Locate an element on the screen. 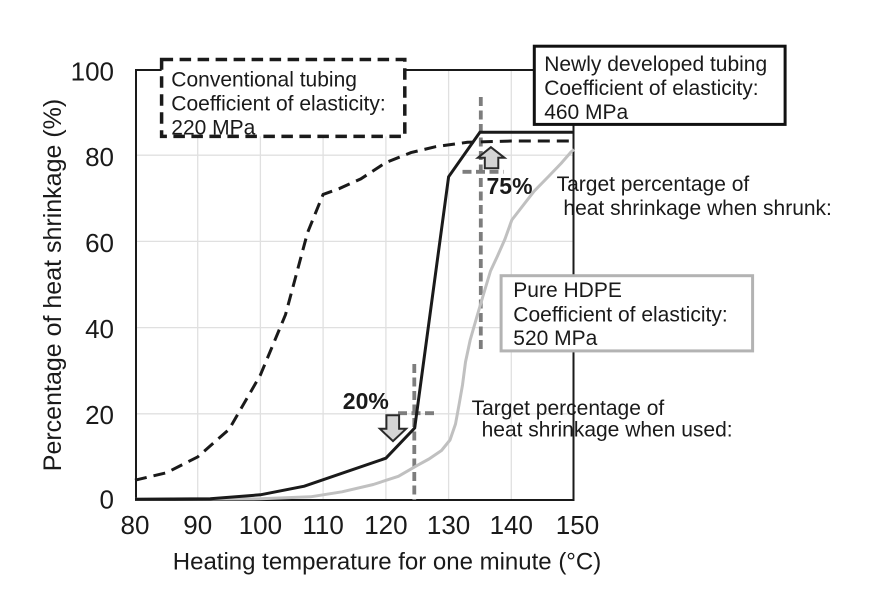  svg-text: 220 MPa is located at coordinates (213, 127).